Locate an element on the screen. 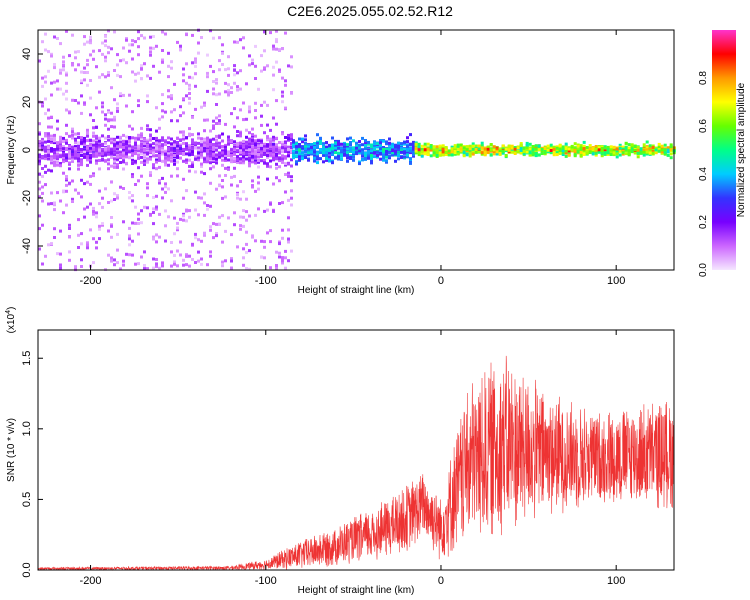  colorbar-tick-label: 0.6 is located at coordinates (703, 126).